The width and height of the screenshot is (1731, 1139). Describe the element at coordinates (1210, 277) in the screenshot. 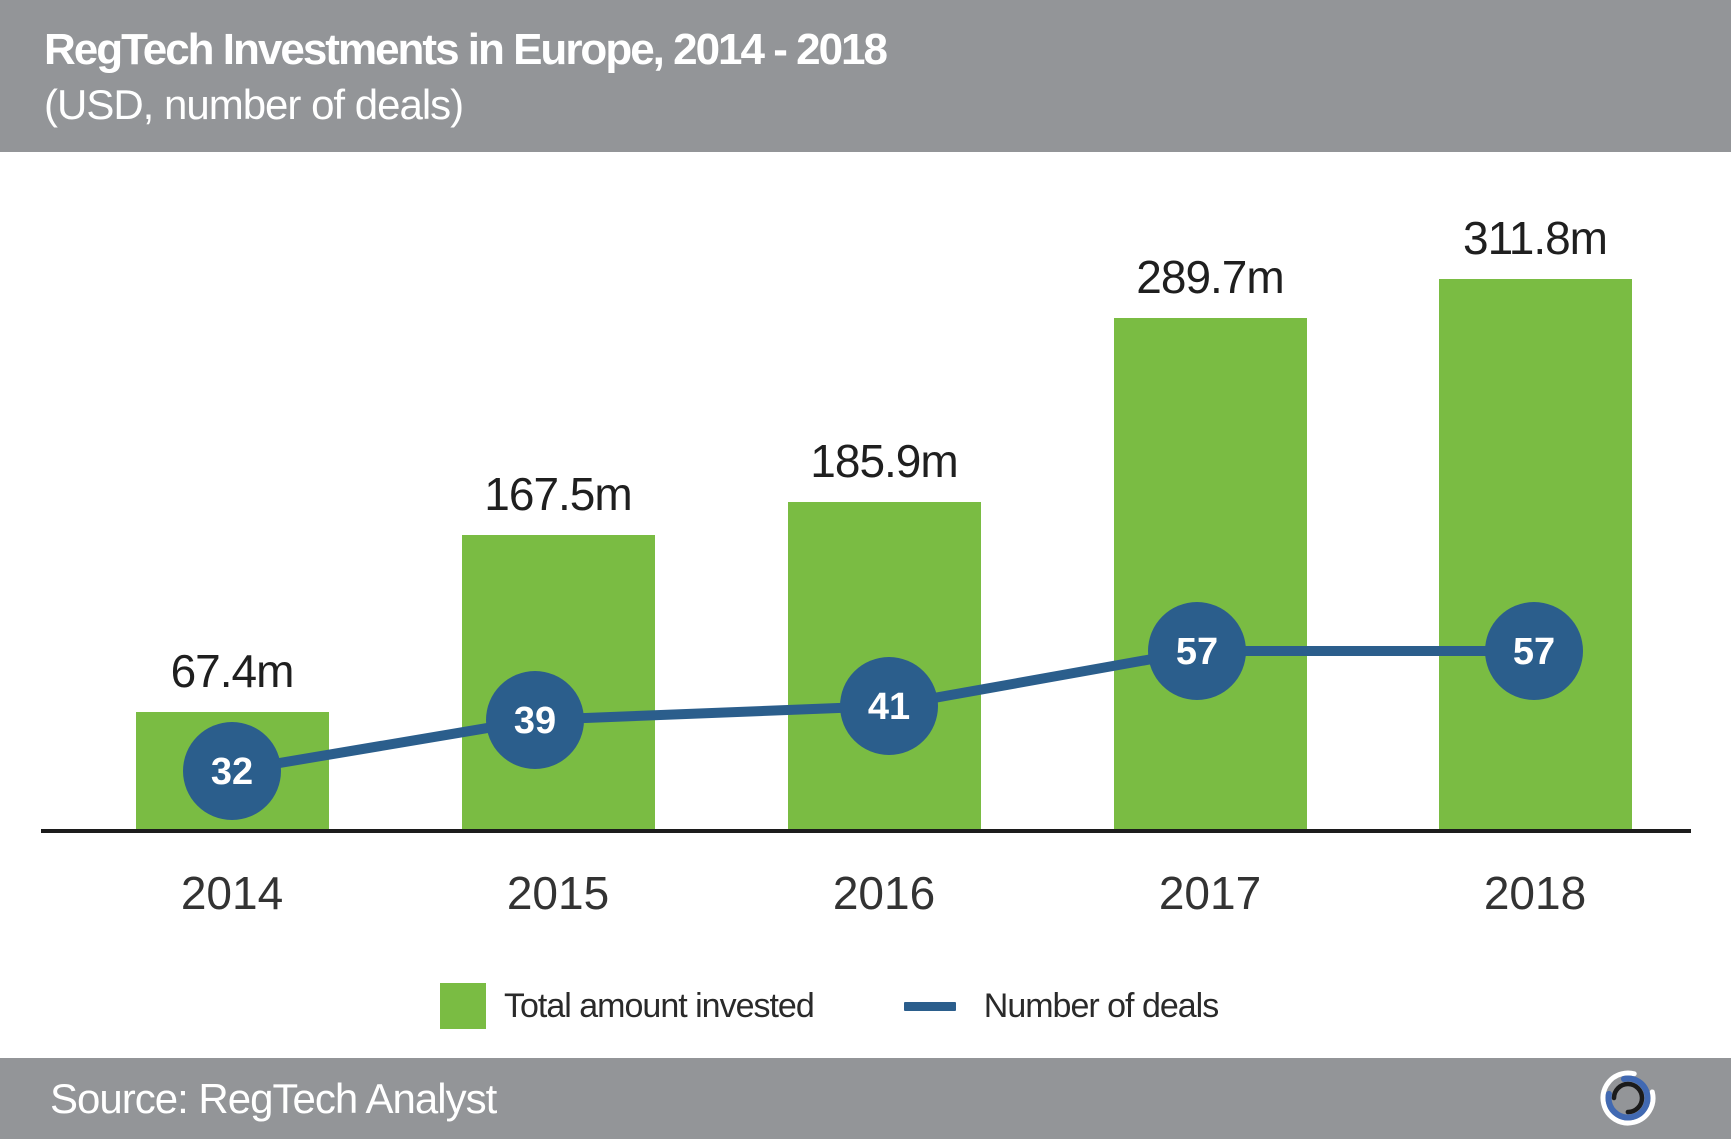

I see `bar-value-label-2017: 289.7m` at that location.